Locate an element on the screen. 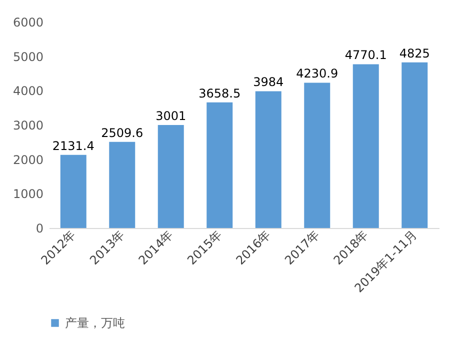 This screenshot has height=345, width=454. data-label: 2509.6 is located at coordinates (122, 133).